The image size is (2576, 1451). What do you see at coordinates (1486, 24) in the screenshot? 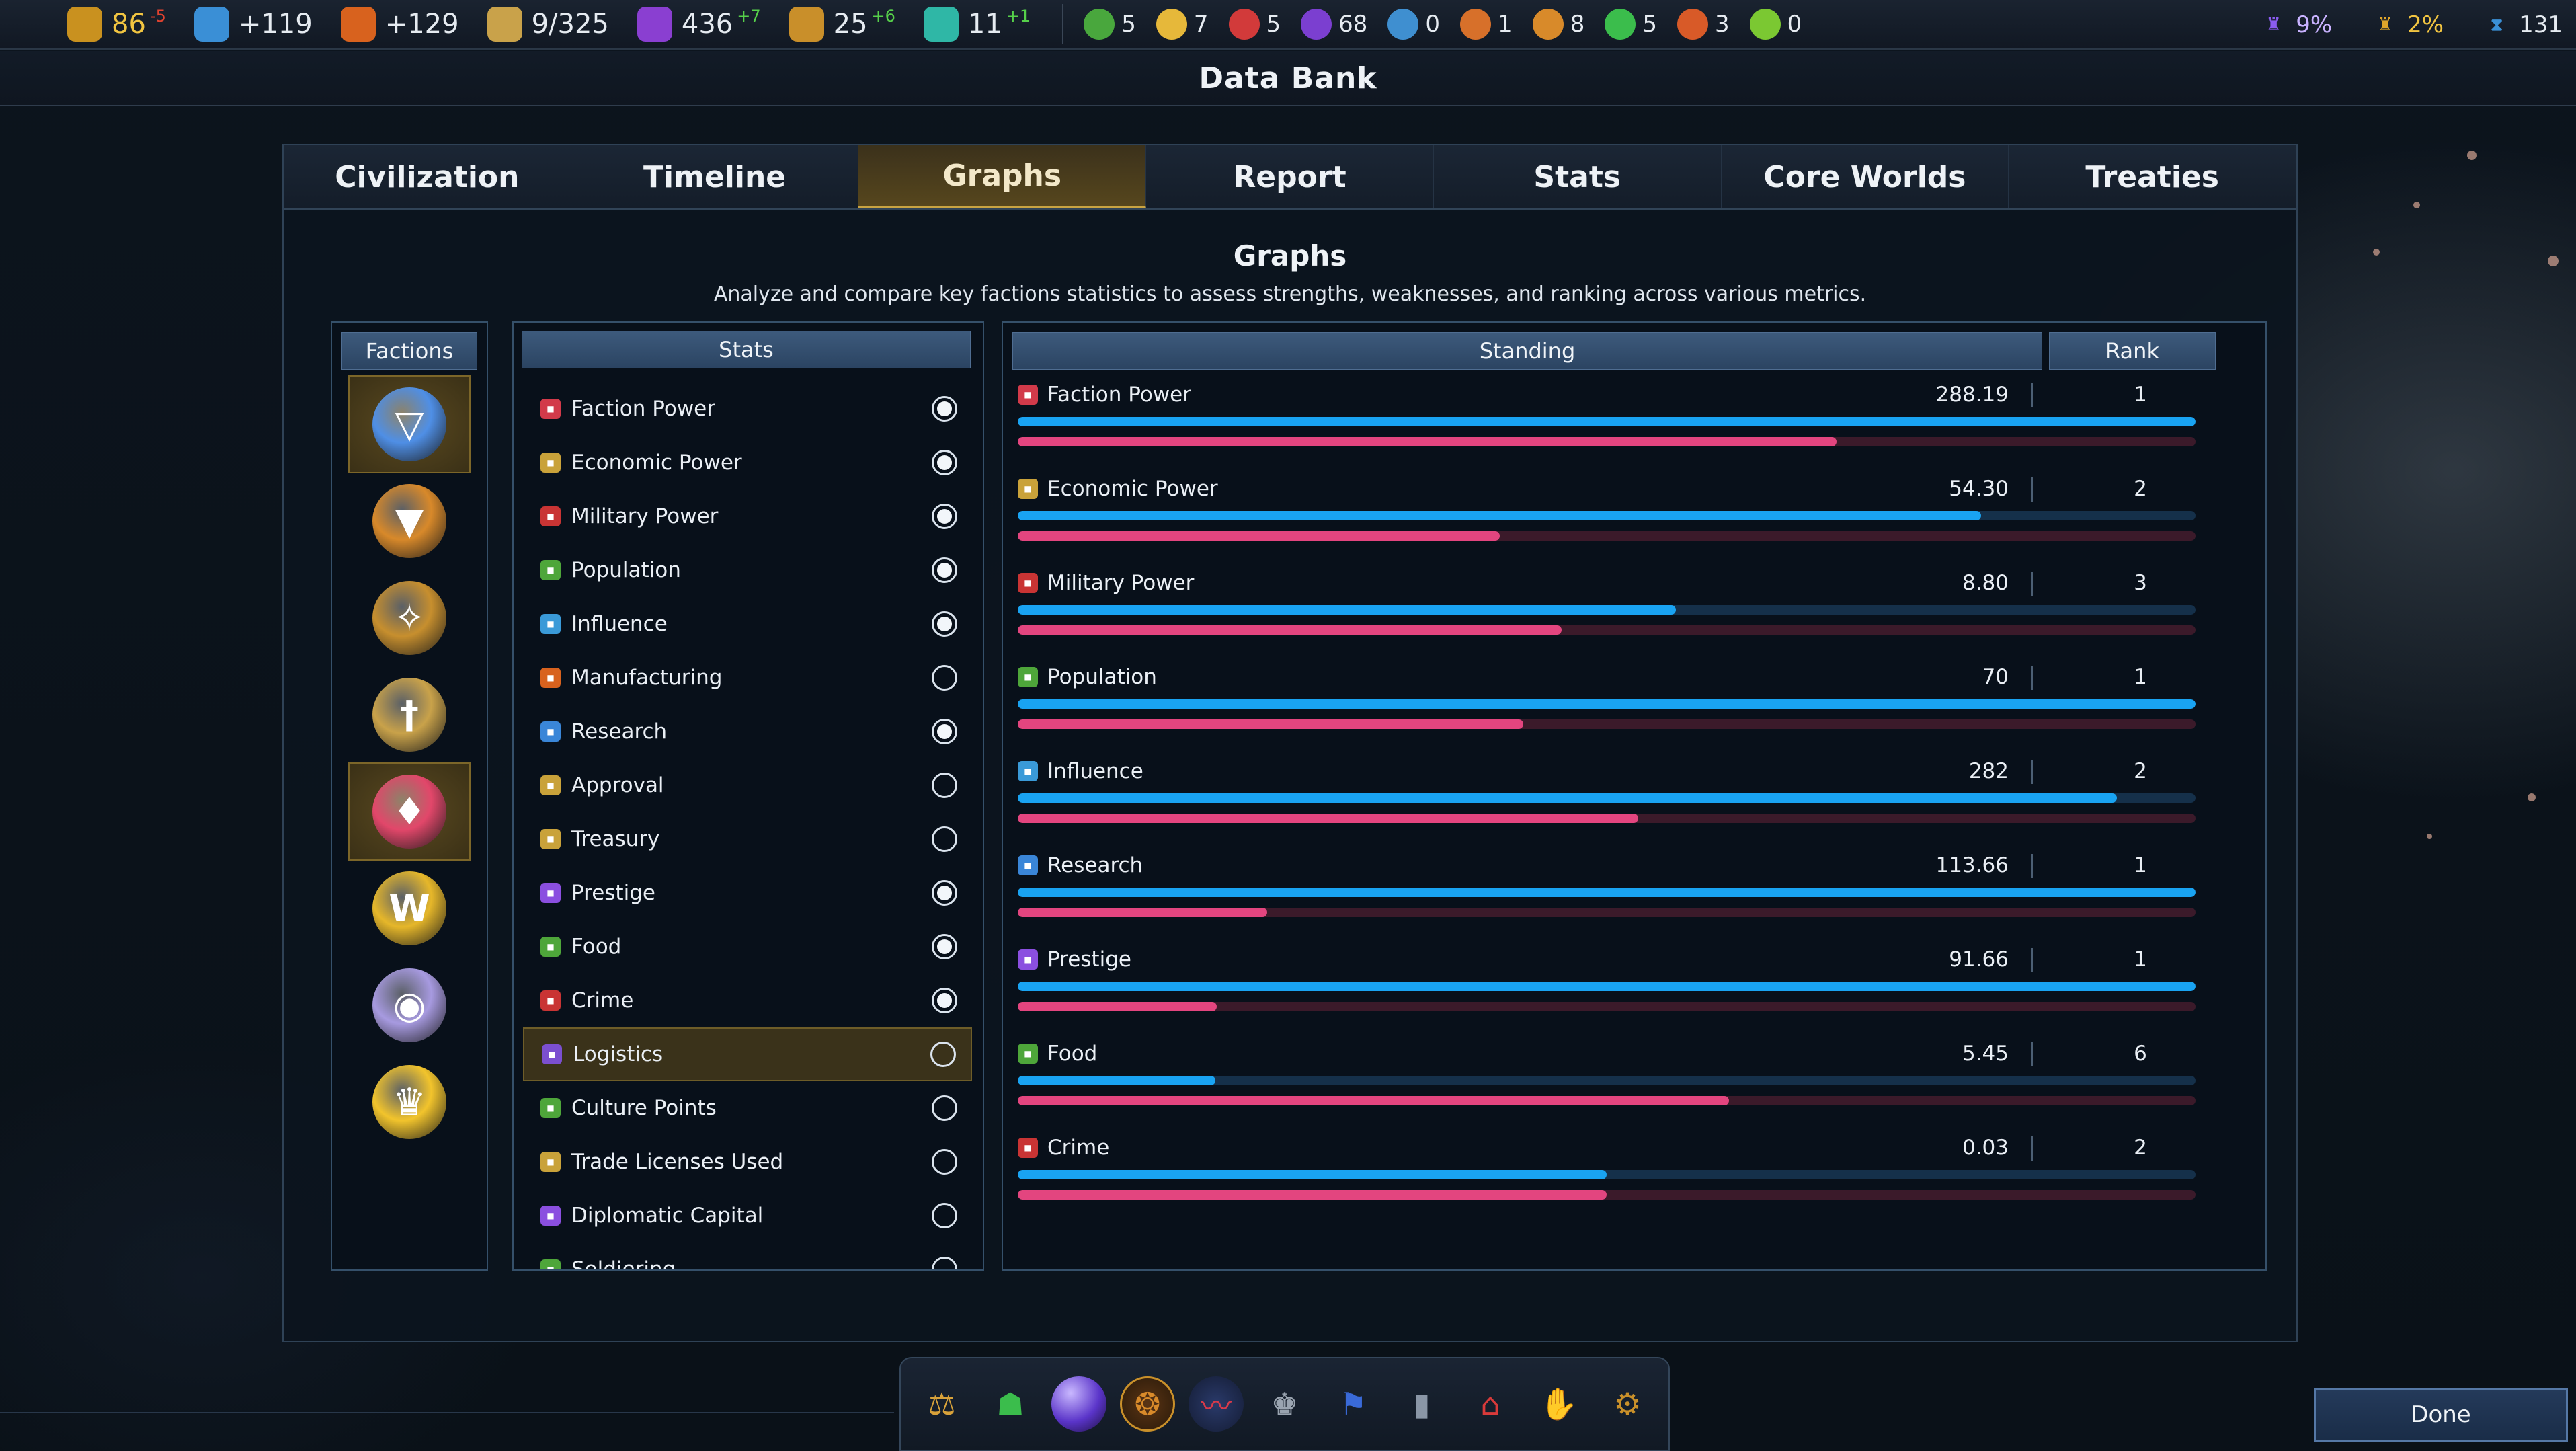
I see `strategic-resource-item: 1` at bounding box center [1486, 24].